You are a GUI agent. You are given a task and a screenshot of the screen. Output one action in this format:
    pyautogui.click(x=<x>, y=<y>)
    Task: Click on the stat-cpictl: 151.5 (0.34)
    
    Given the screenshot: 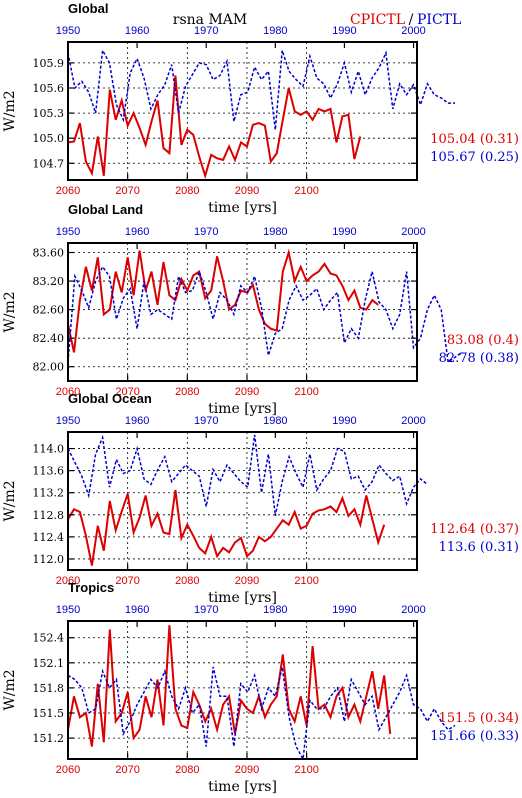 What is the action you would take?
    pyautogui.click(x=479, y=718)
    